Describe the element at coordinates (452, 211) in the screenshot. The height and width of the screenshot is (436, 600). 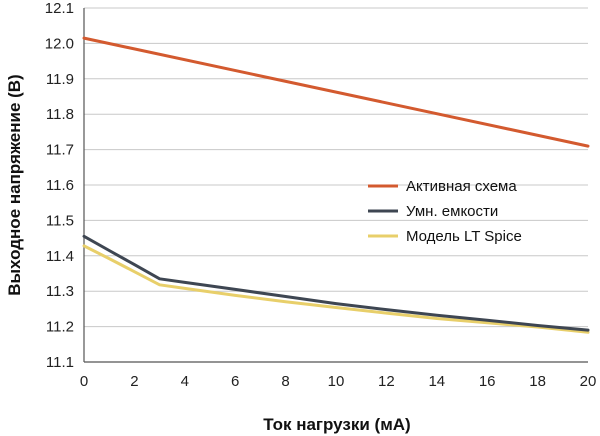
I see `legend-label: Умн. емкости` at that location.